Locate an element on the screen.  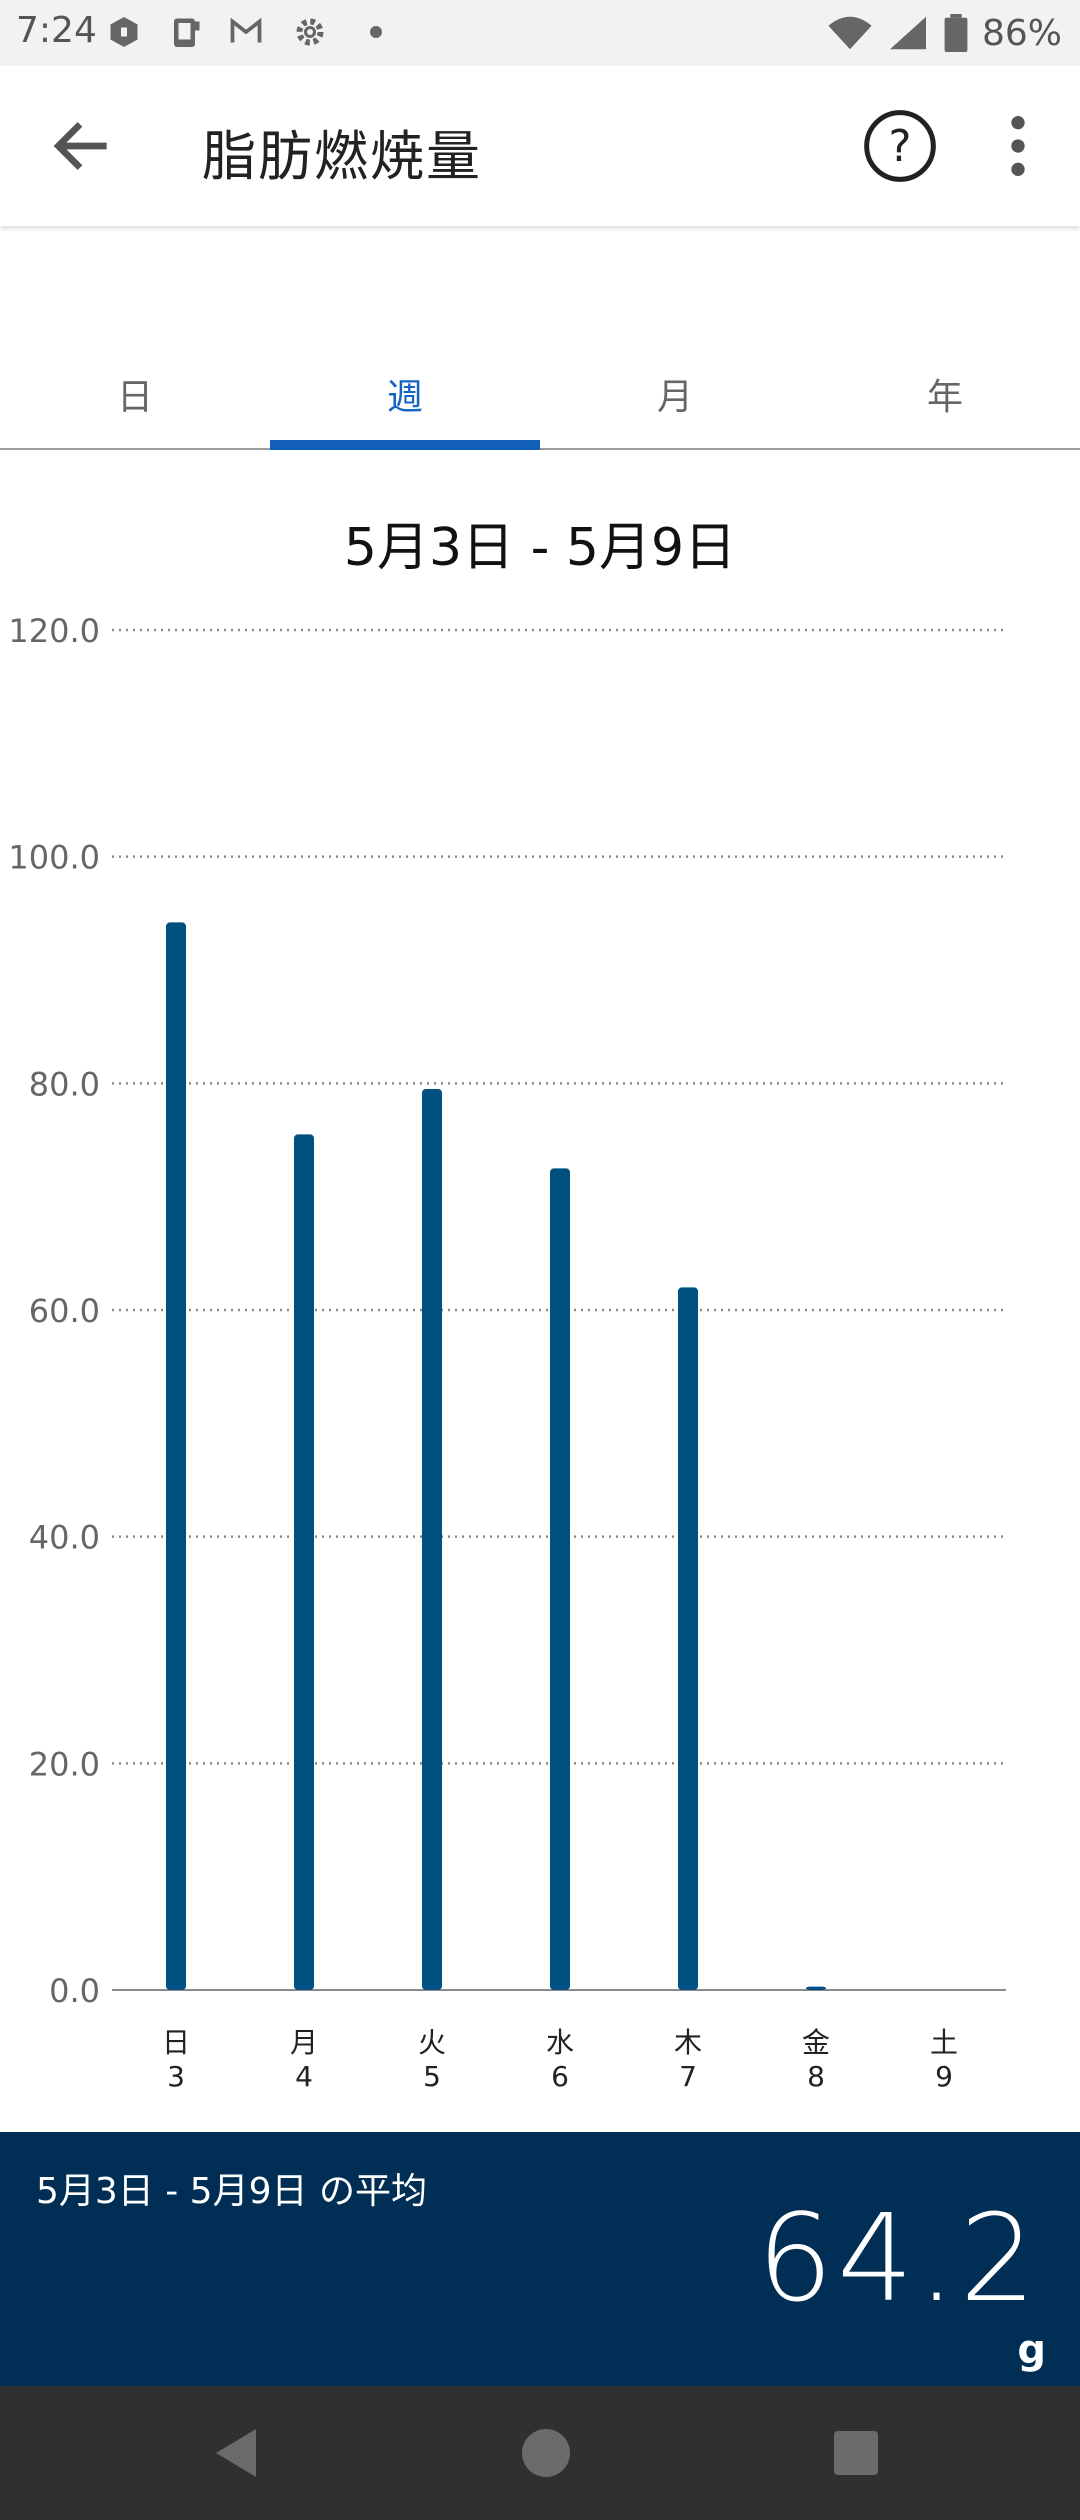
x-tick-day: 木 is located at coordinates (688, 2042).